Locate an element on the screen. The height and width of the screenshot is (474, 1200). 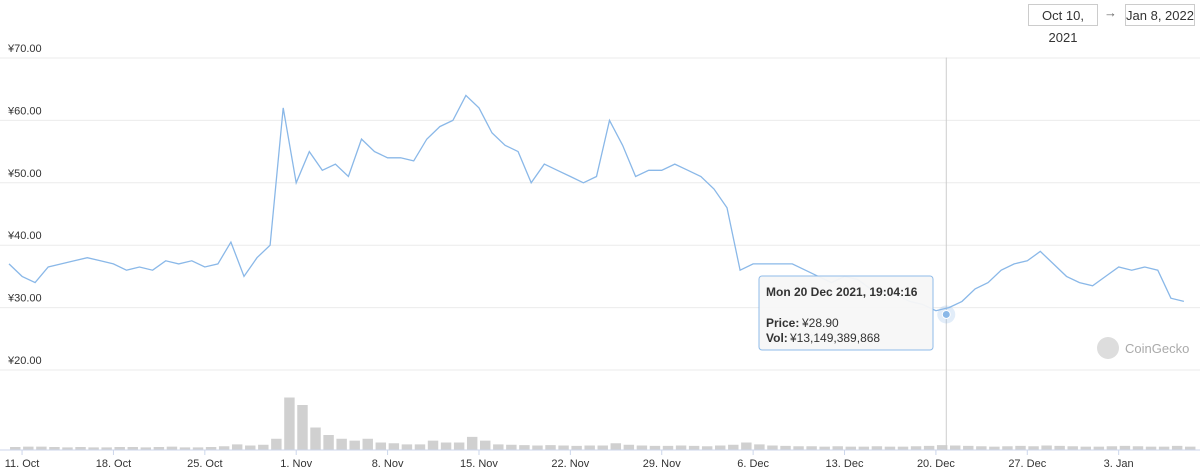
range-arrow: → is located at coordinates (1110, 12).